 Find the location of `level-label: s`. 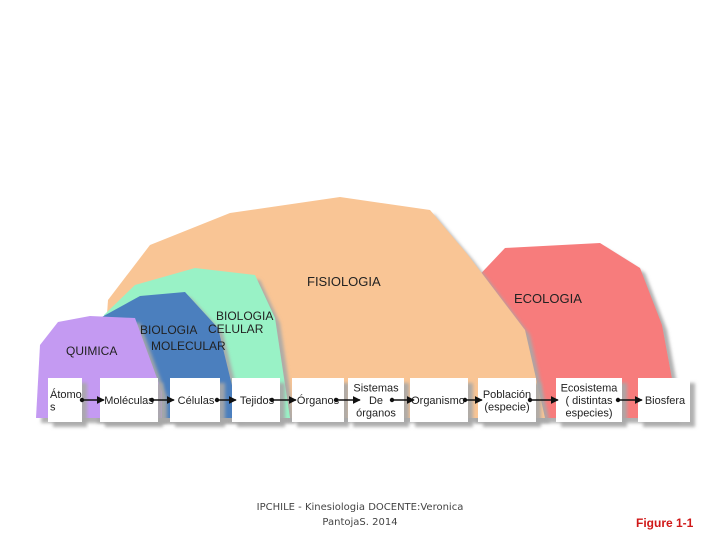

level-label: s is located at coordinates (53, 407).